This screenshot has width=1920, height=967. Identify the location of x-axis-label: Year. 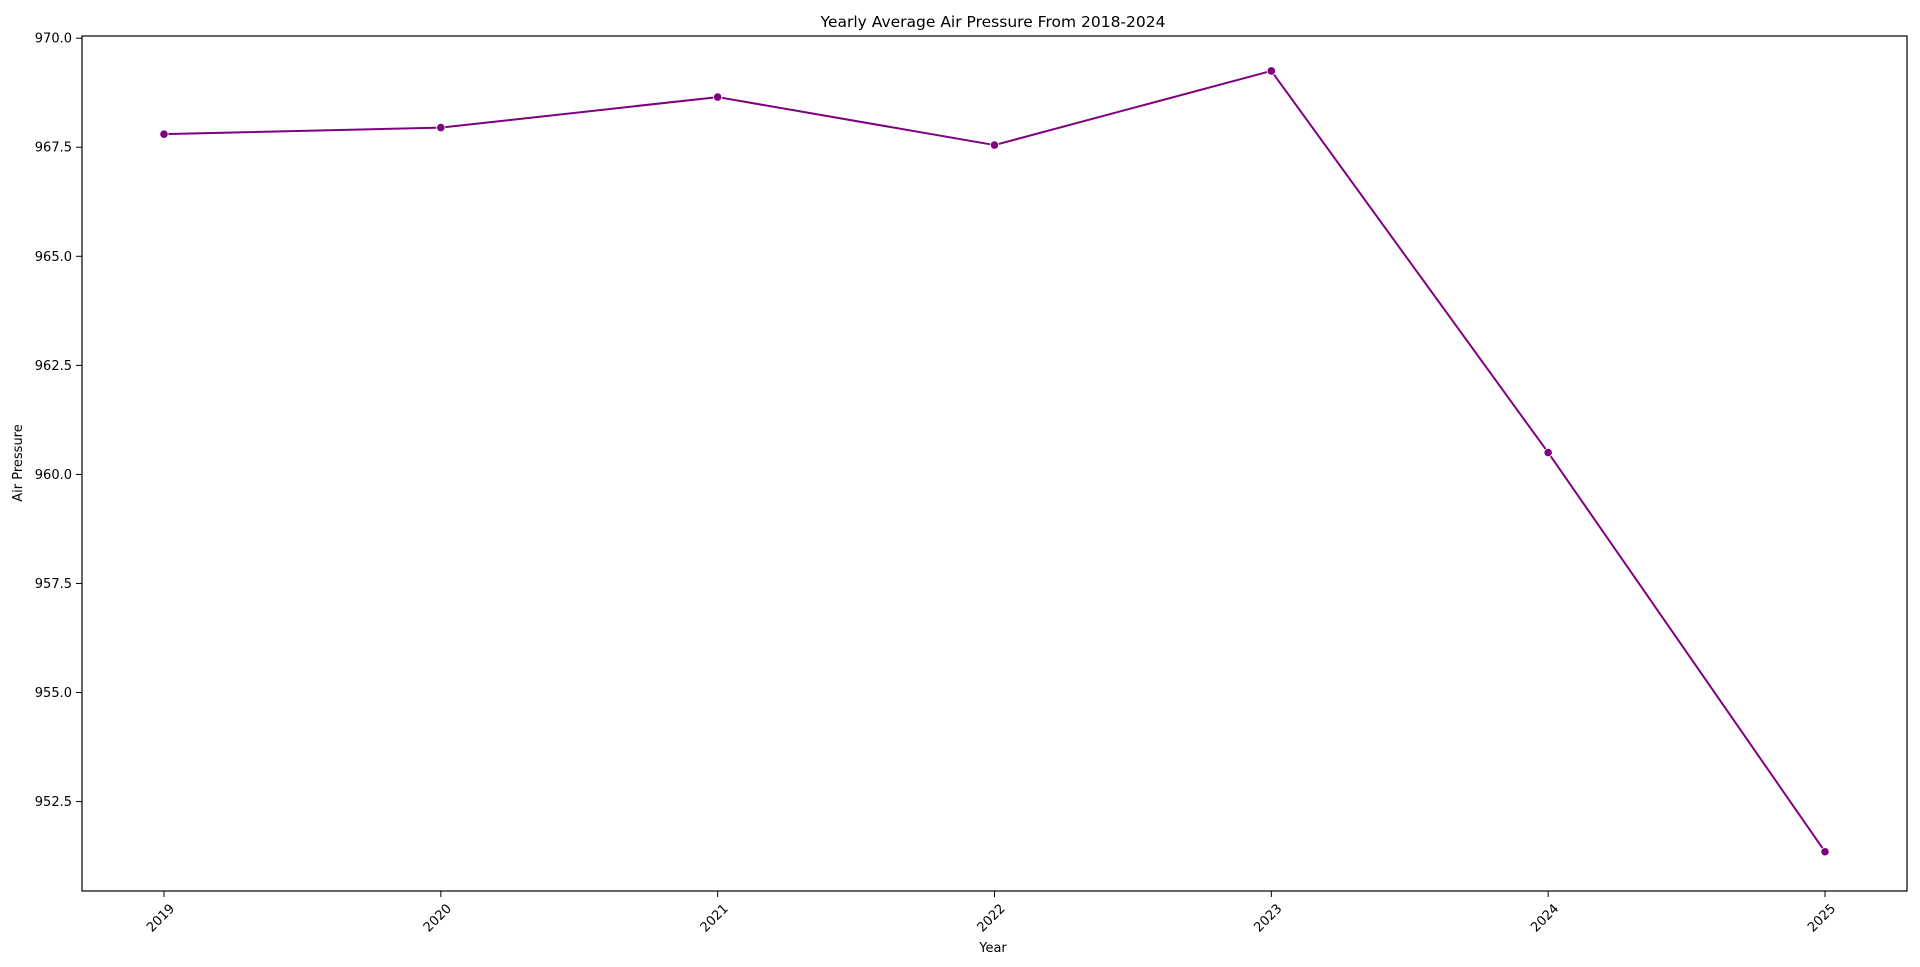
(992, 948).